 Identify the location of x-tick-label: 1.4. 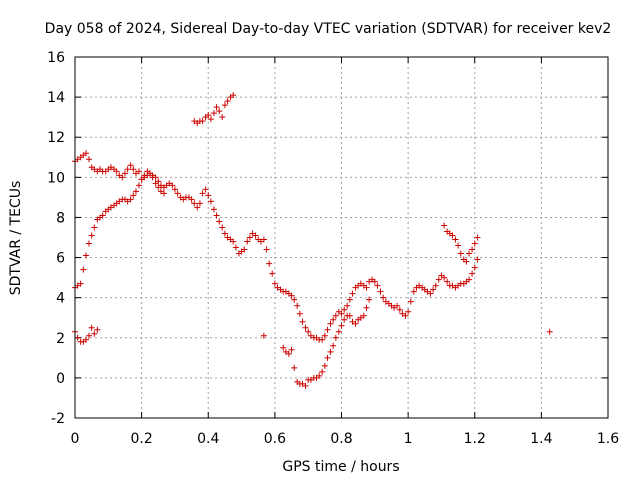
(541, 439).